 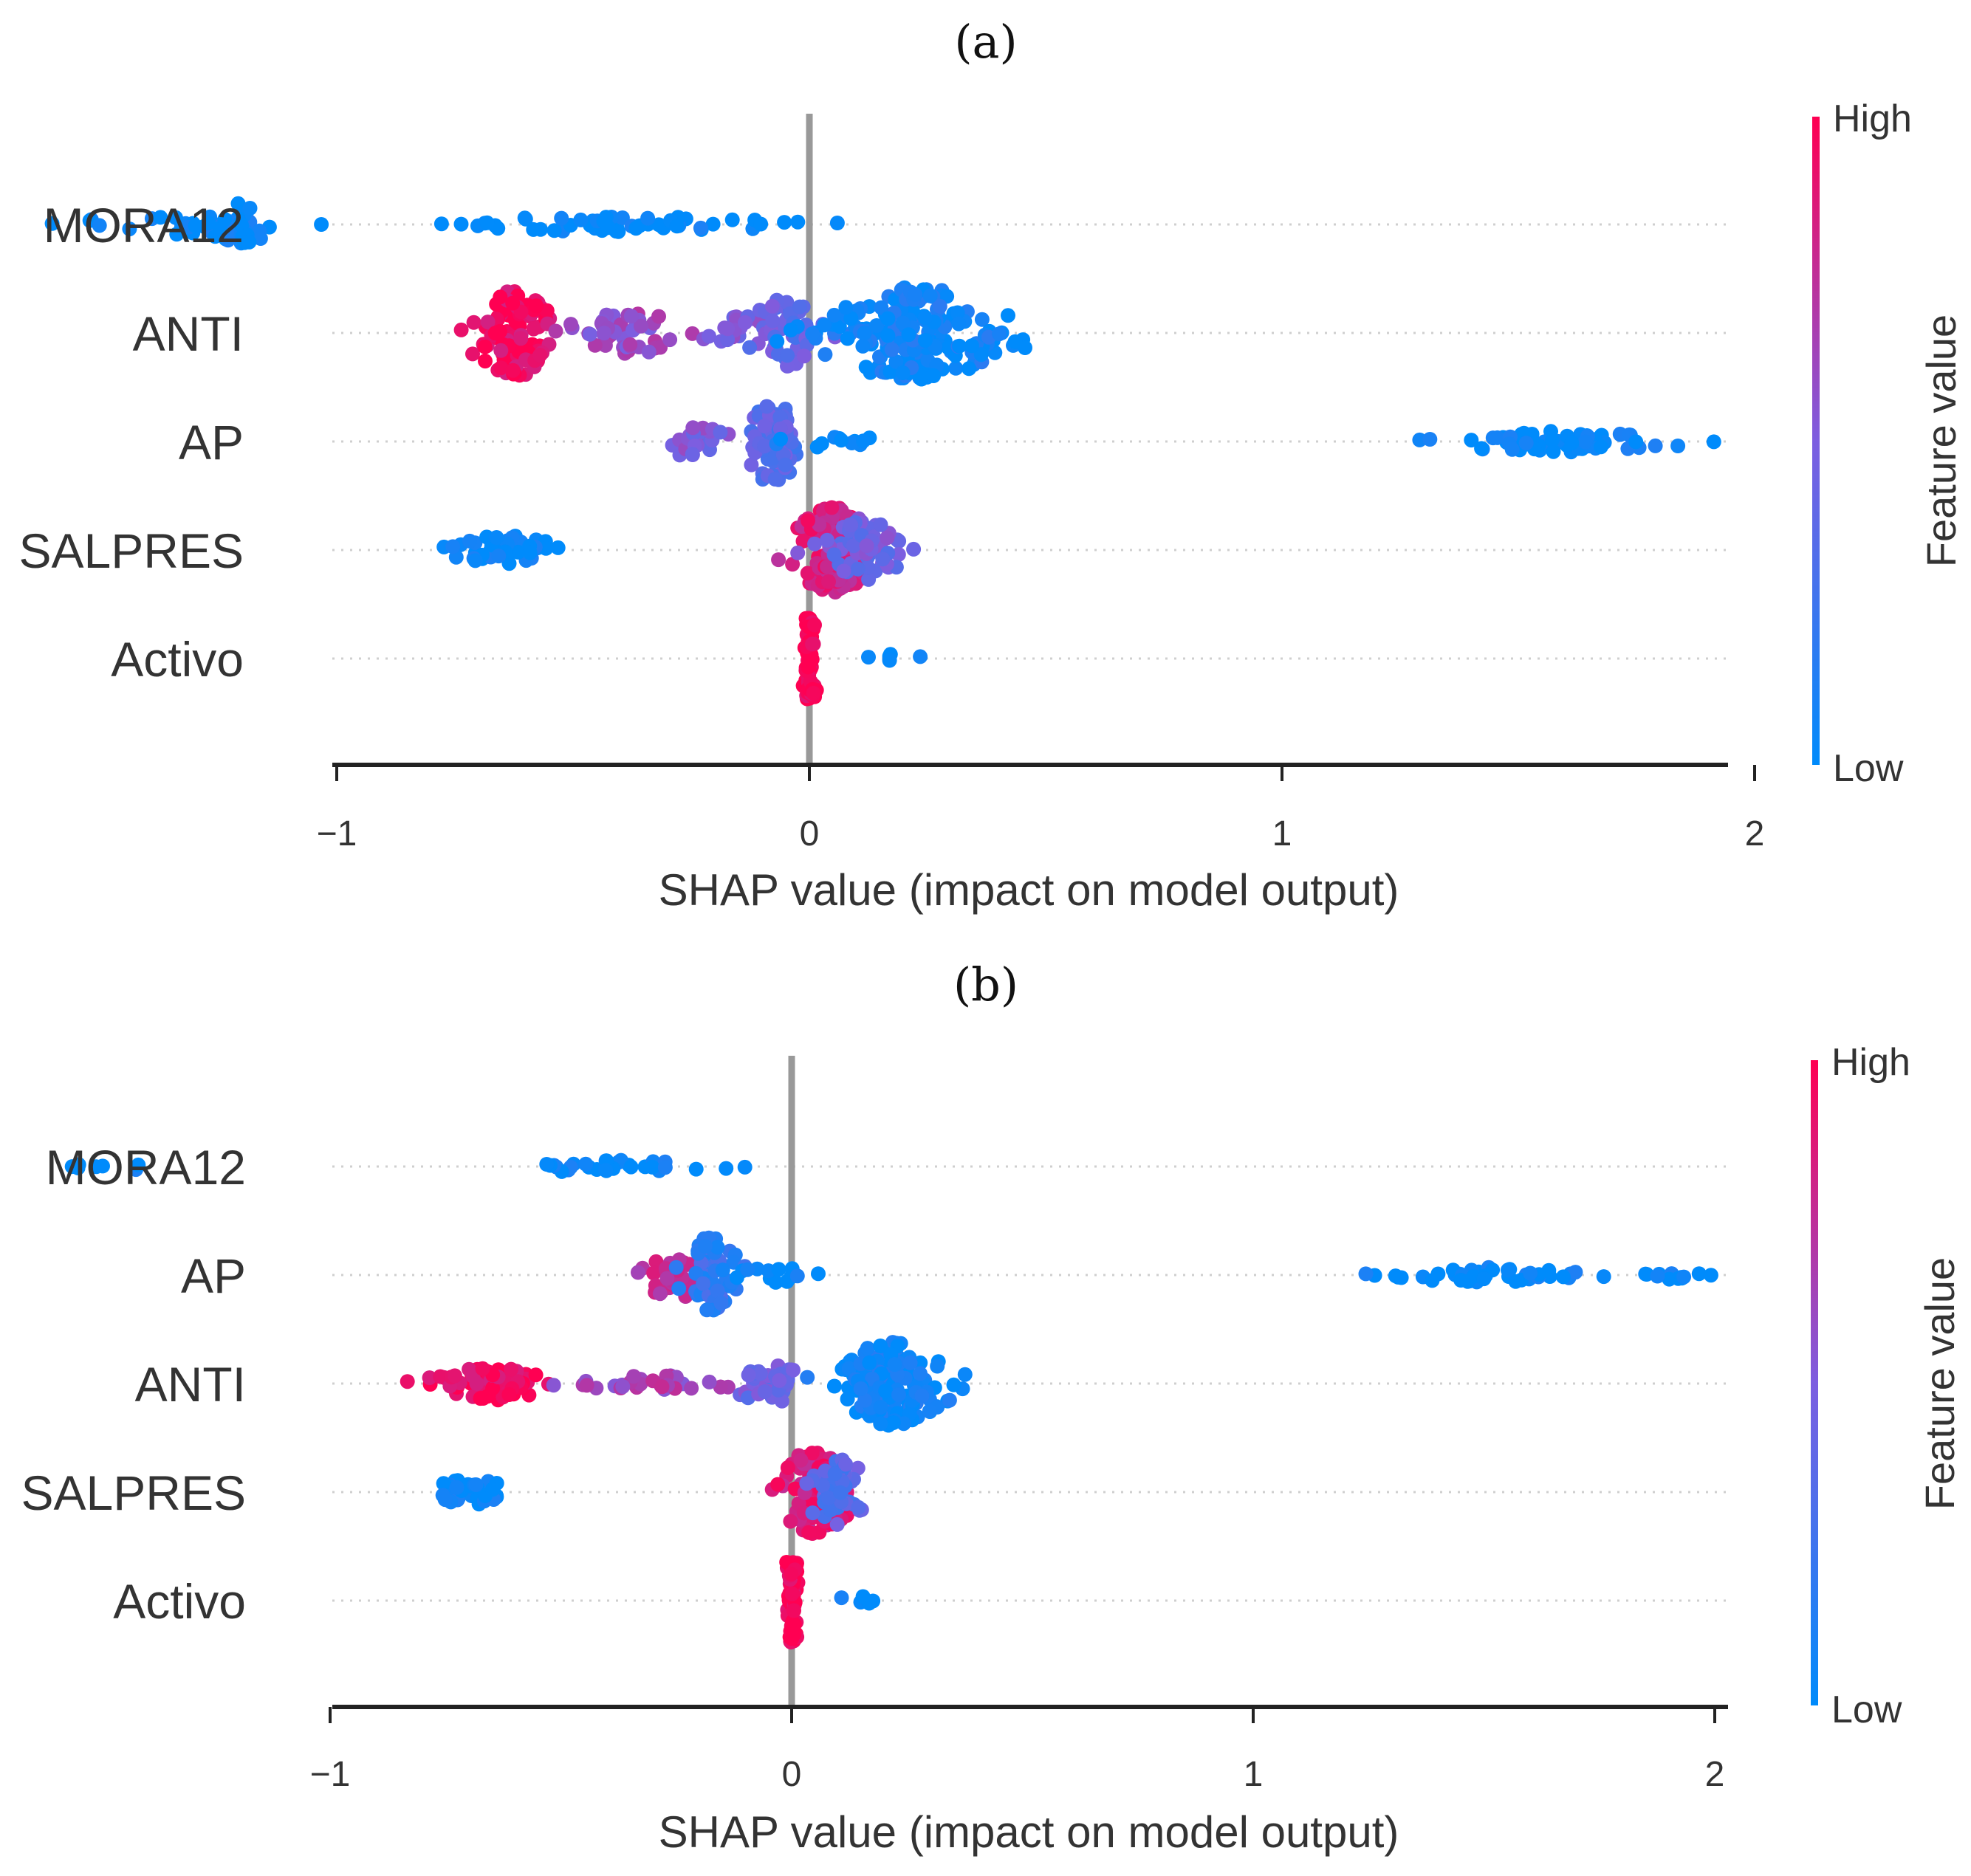 I want to click on colorbar-gradient, so click(x=1816, y=441).